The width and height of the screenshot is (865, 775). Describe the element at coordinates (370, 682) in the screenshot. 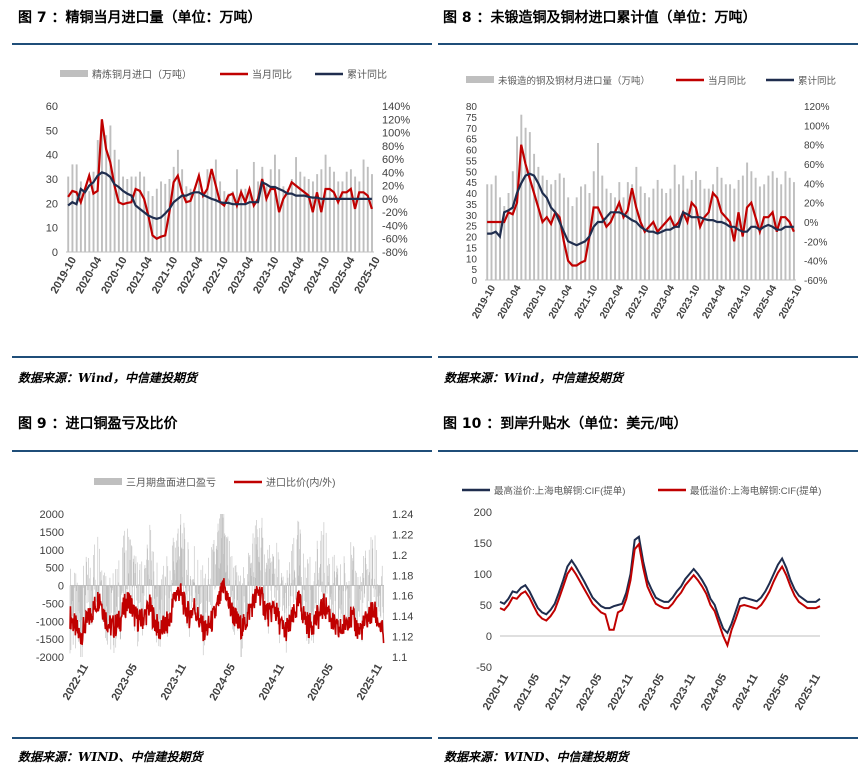

I see `x-tick: 2025-11` at that location.